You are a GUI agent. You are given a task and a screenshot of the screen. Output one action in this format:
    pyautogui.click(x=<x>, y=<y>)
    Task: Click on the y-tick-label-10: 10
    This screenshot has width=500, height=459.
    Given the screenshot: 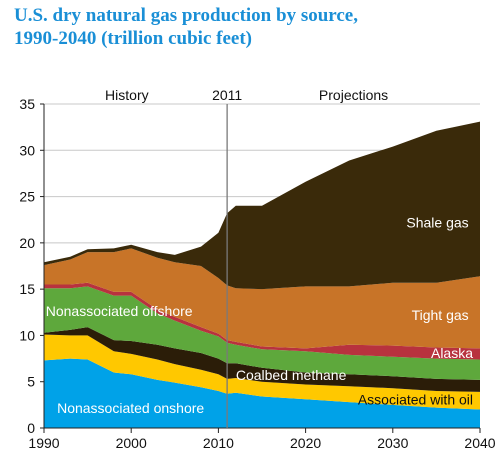 What is the action you would take?
    pyautogui.click(x=27, y=335)
    